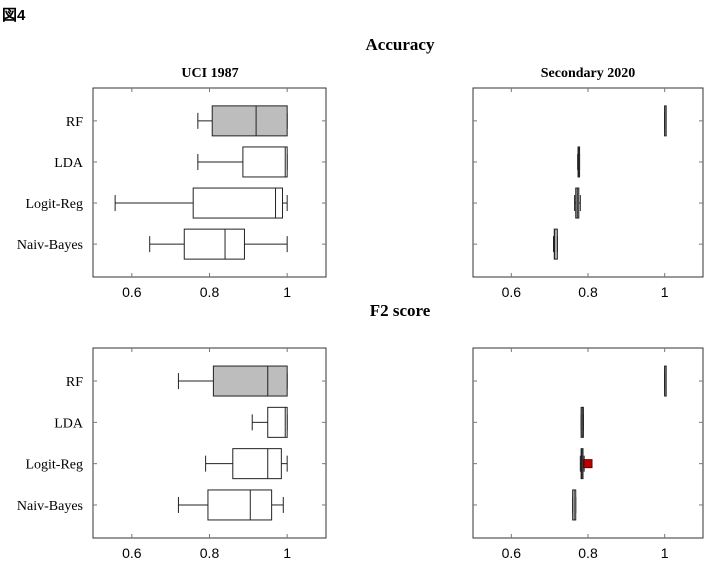 This screenshot has width=725, height=567. Describe the element at coordinates (588, 73) in the screenshot. I see `panel-title-secondary: Secondary 2020` at that location.